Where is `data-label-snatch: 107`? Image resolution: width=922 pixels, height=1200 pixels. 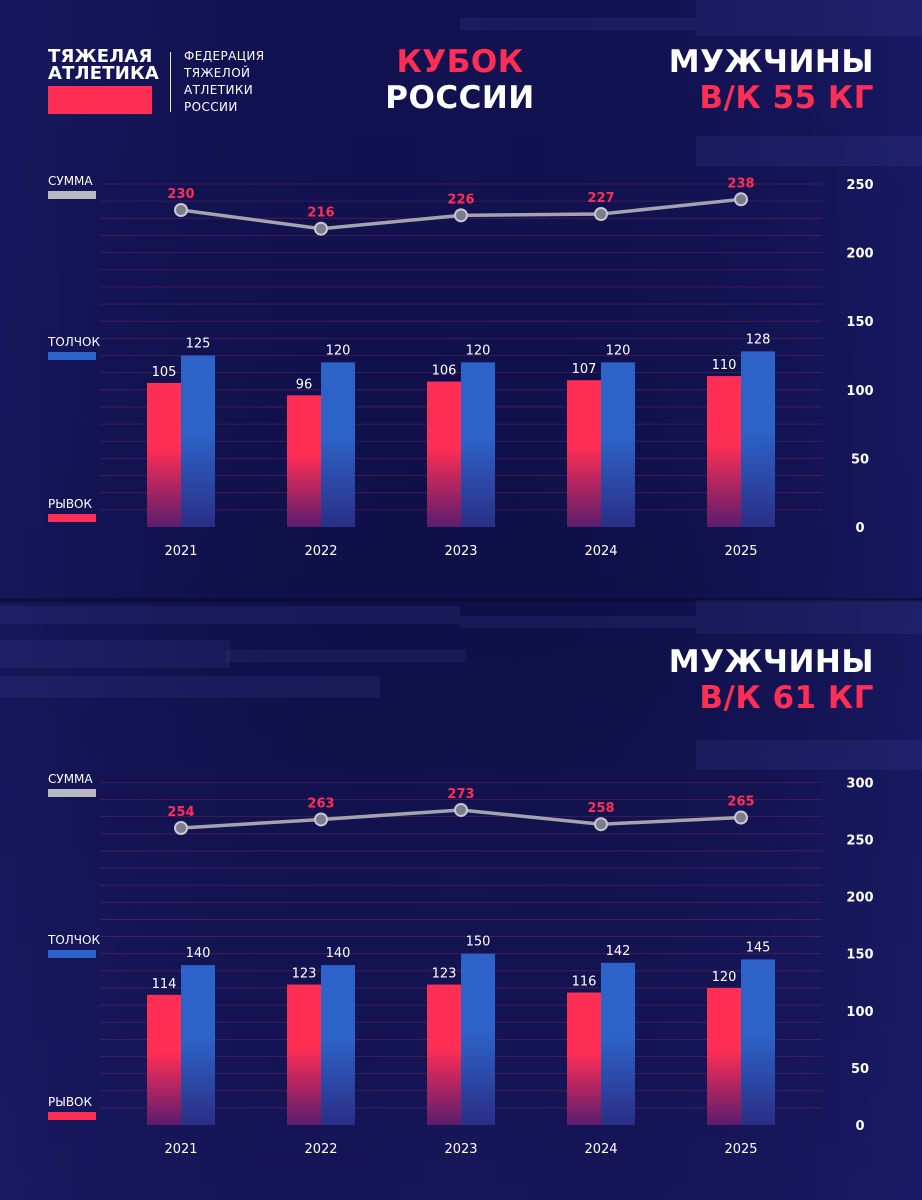
data-label-snatch: 107 is located at coordinates (584, 369).